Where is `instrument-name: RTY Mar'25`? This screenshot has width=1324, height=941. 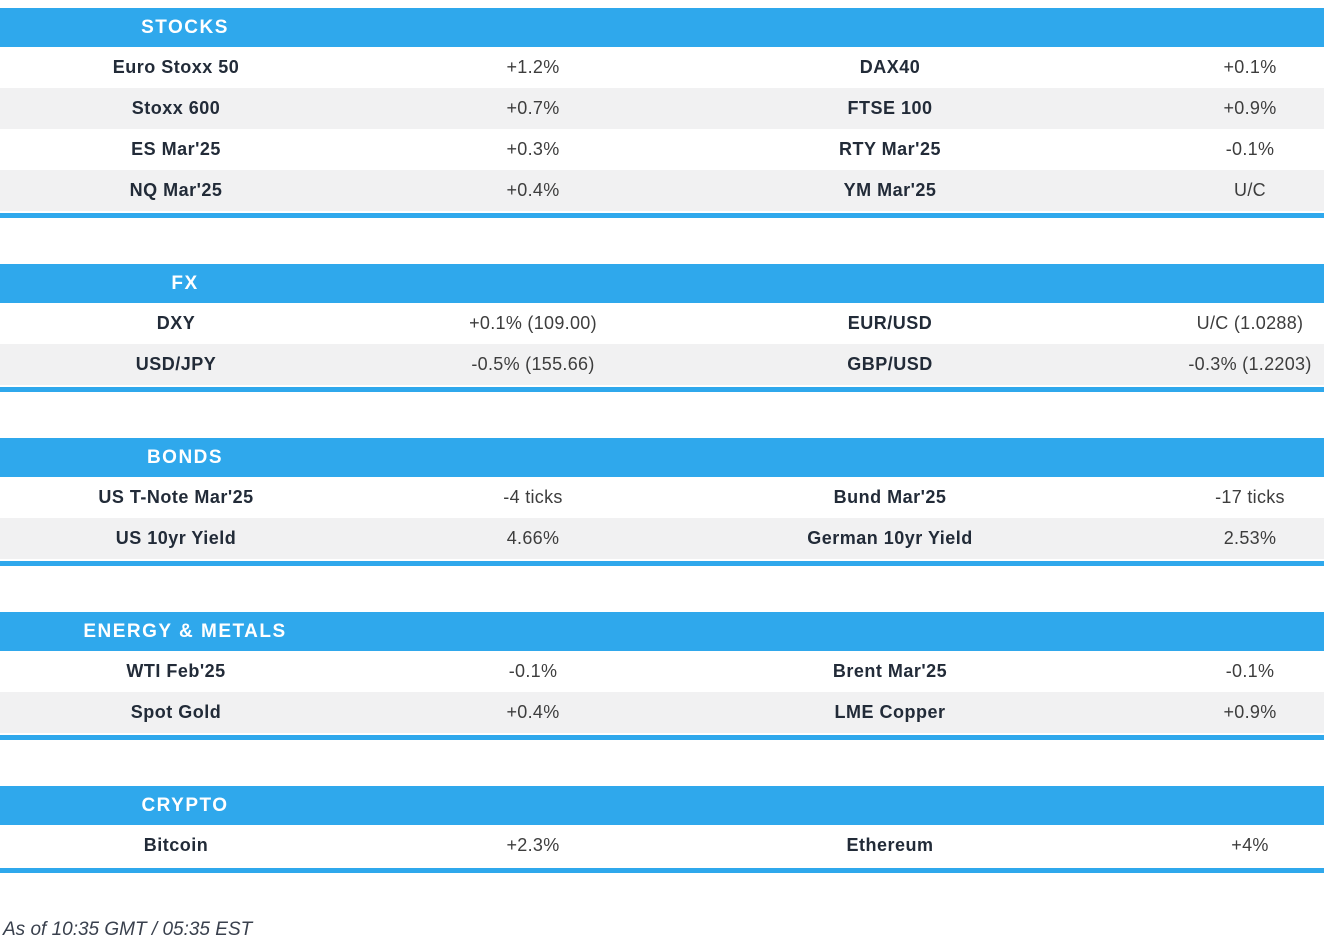
instrument-name: RTY Mar'25 is located at coordinates (890, 149).